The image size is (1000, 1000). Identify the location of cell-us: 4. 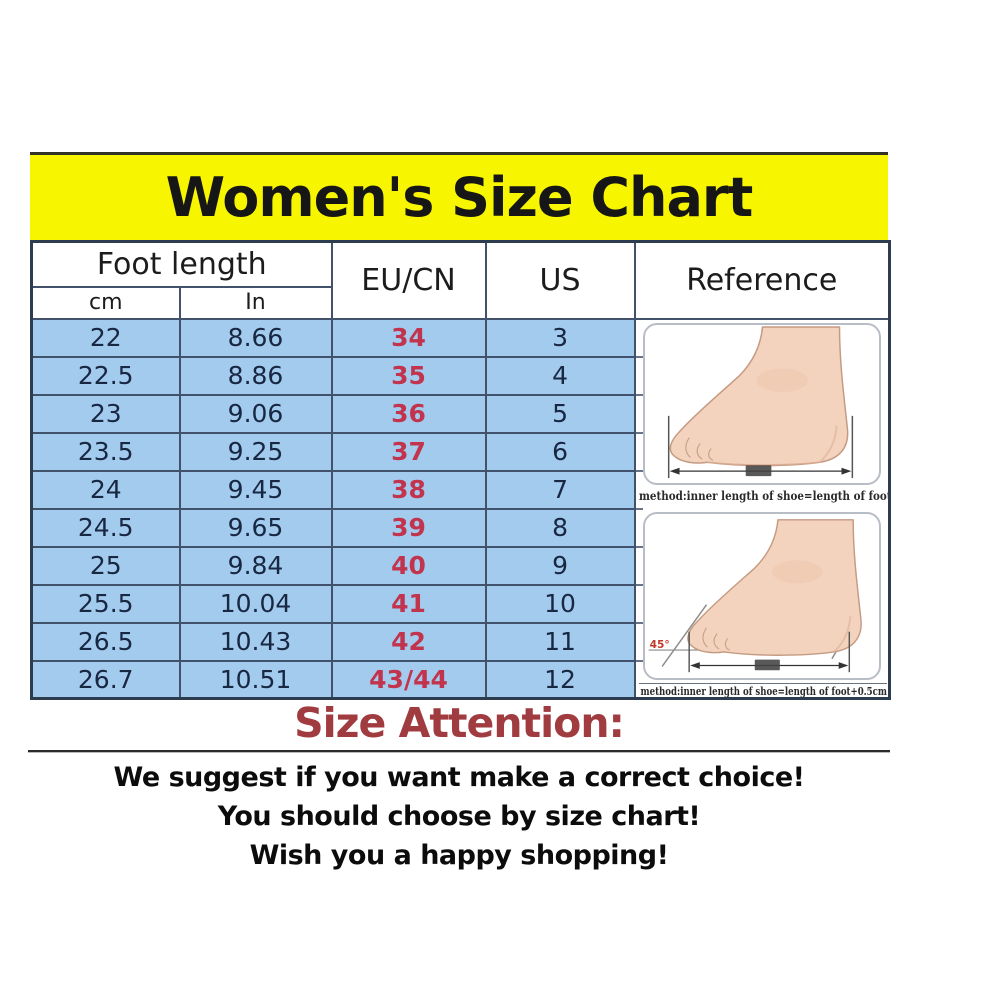
(560, 375).